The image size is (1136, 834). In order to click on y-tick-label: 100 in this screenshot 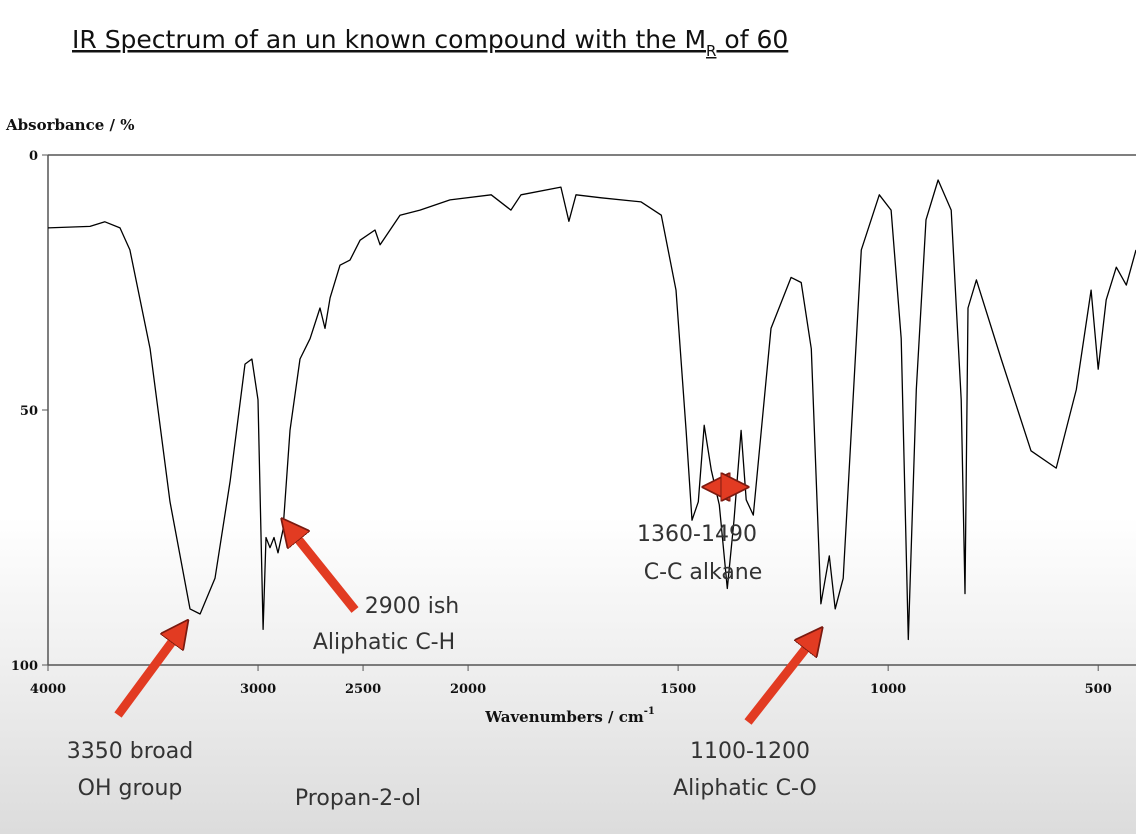, I will do `click(24, 666)`.